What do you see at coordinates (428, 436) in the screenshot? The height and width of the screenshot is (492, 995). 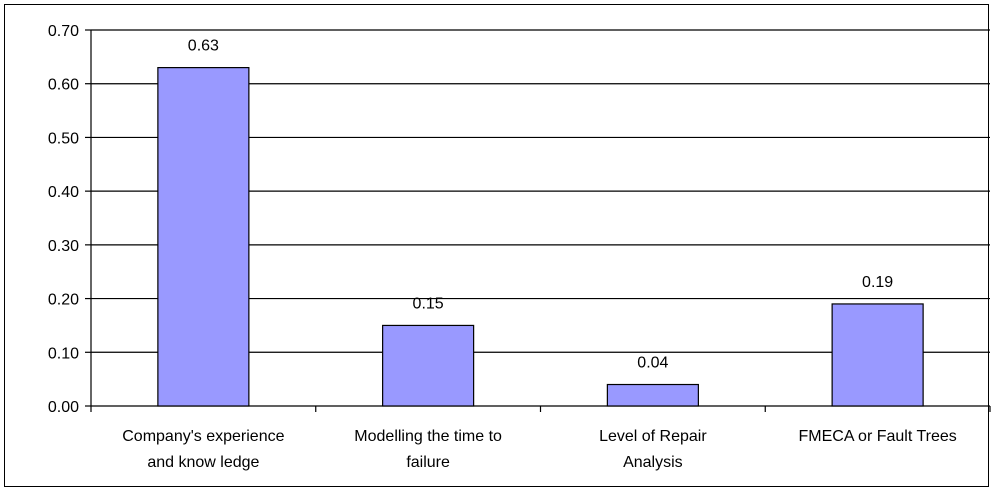 I see `x-category-label: Modelling the time to` at bounding box center [428, 436].